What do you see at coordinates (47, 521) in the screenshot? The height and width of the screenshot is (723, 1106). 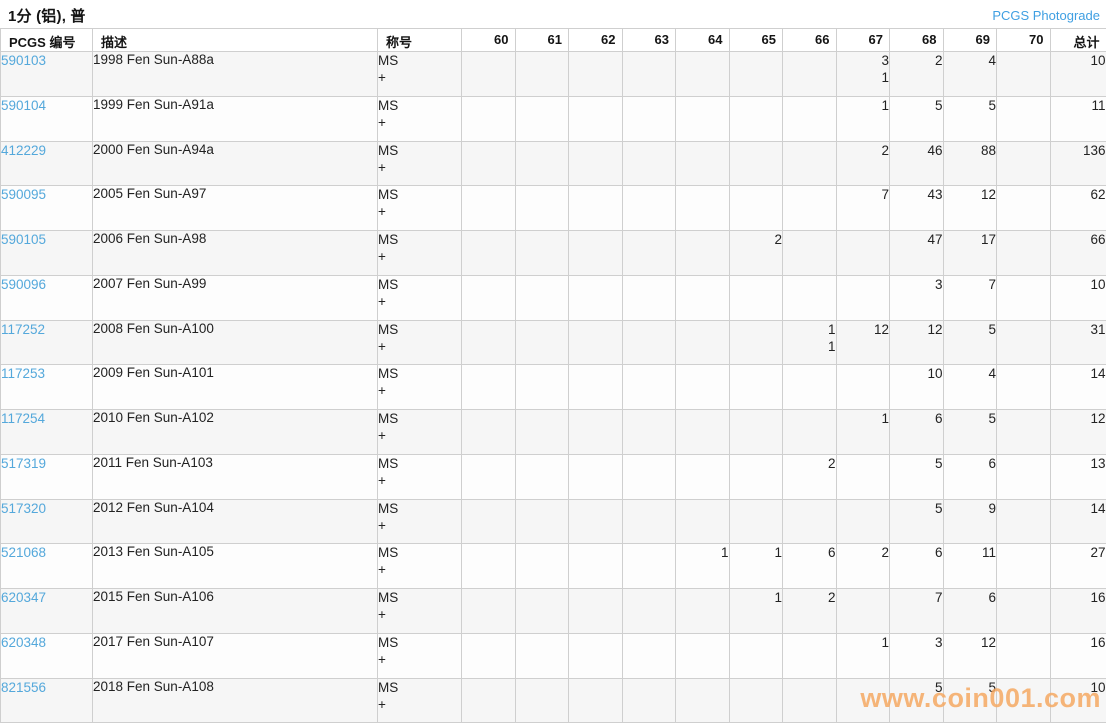 I see `pcgs-number-cell: 517320` at bounding box center [47, 521].